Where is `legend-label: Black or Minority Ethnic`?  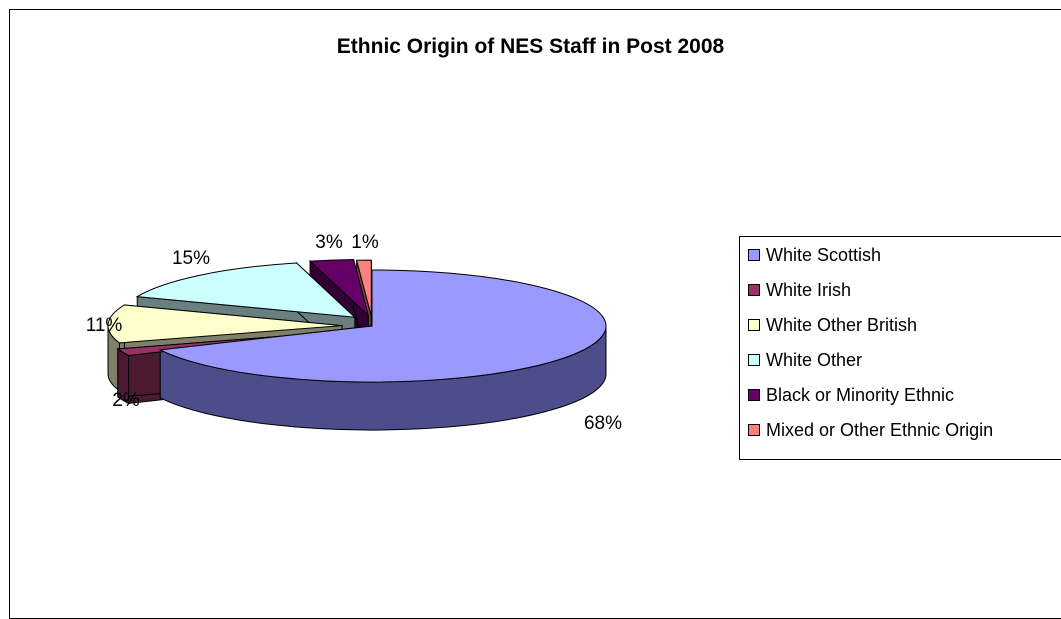 legend-label: Black or Minority Ethnic is located at coordinates (860, 394).